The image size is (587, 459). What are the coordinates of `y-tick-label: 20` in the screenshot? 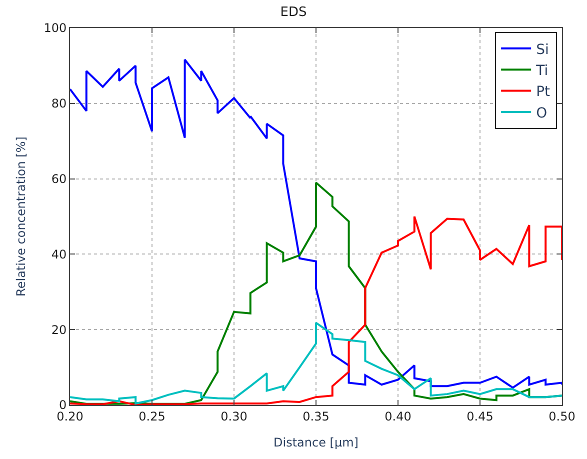 It's located at (59, 329).